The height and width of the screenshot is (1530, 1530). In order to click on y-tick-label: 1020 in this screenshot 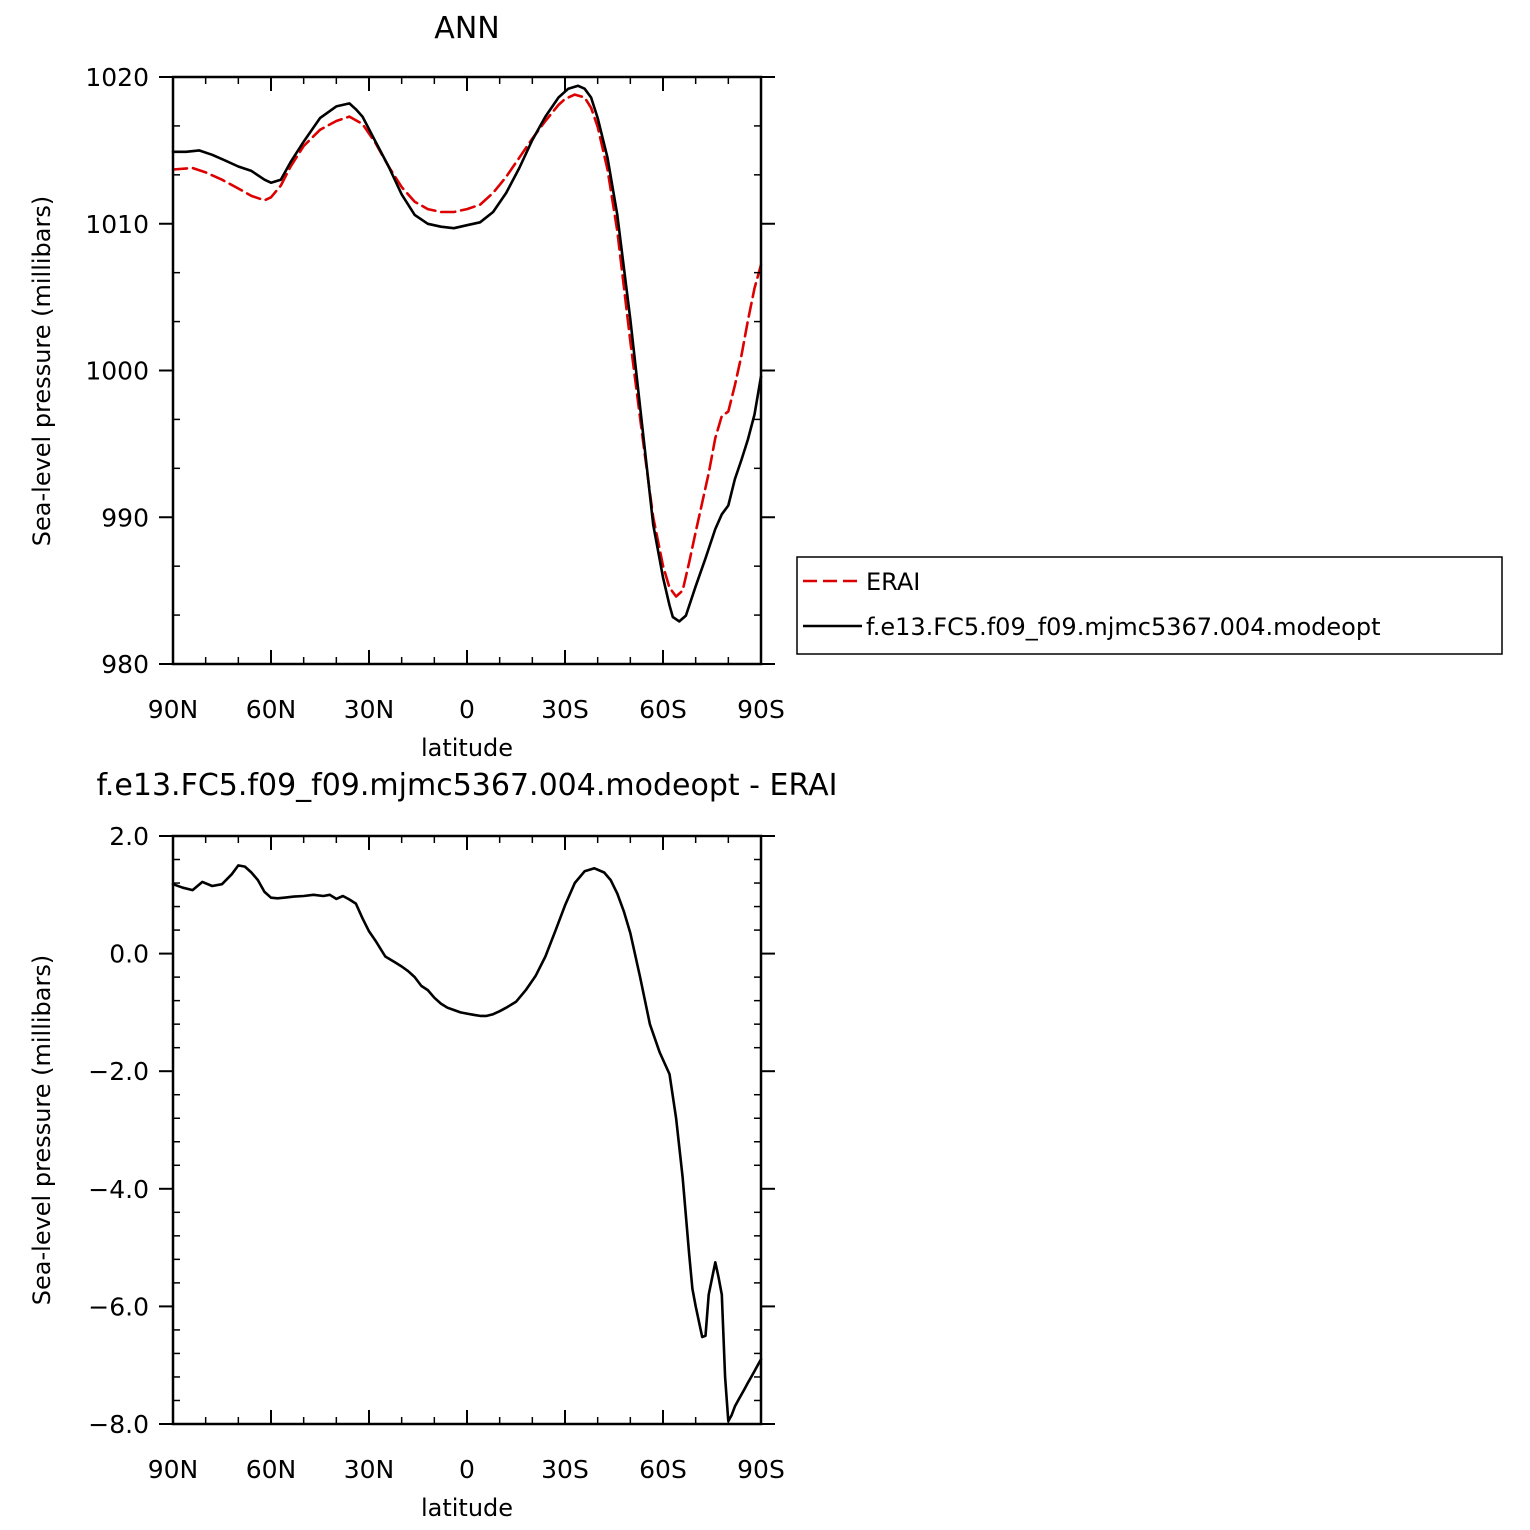, I will do `click(117, 77)`.